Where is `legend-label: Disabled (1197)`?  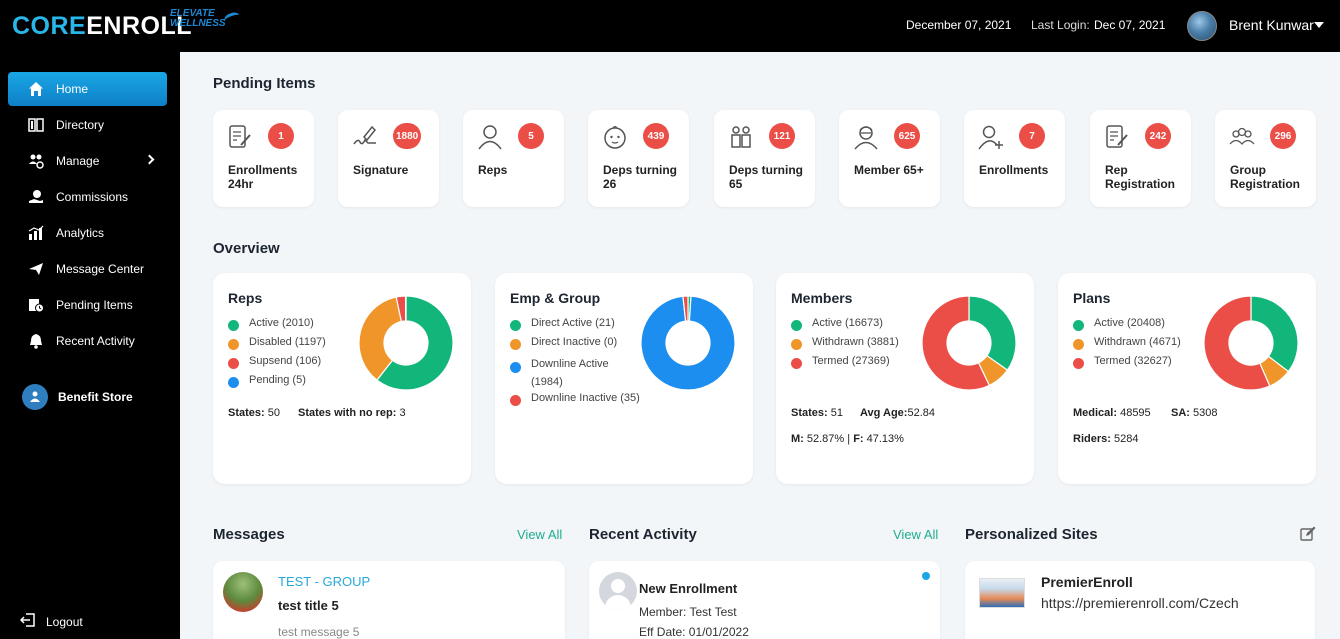
legend-label: Disabled (1197) is located at coordinates (287, 342).